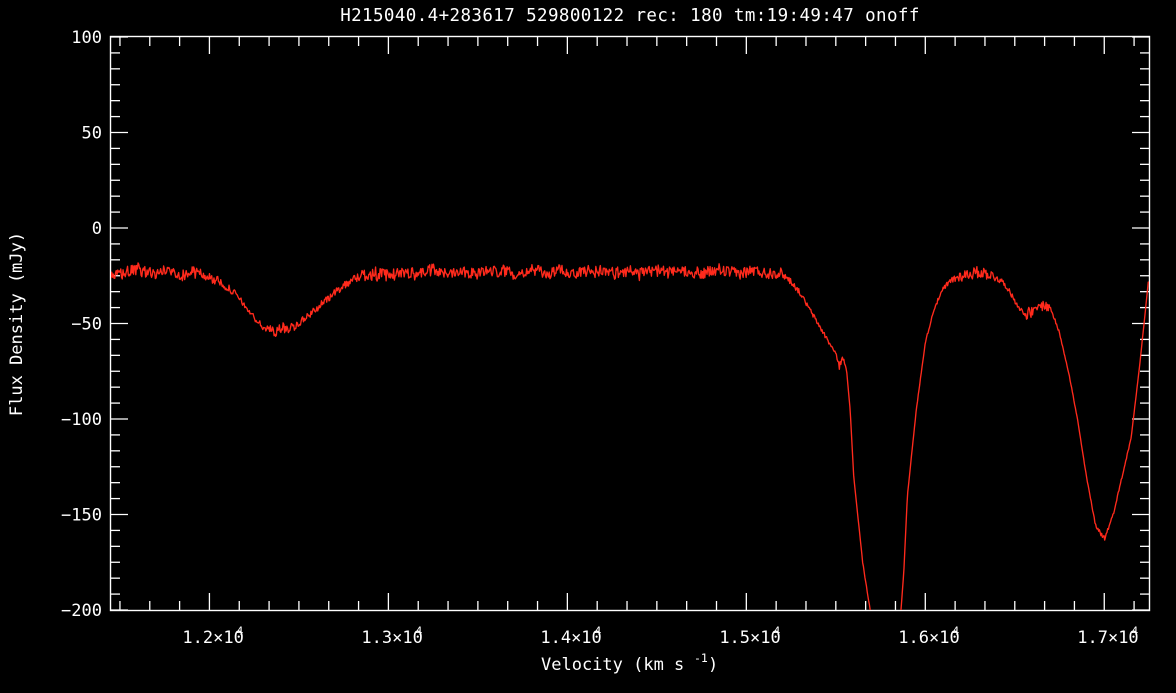  I want to click on x-axis-title: Velocity (km s -1 ), so click(629, 663).